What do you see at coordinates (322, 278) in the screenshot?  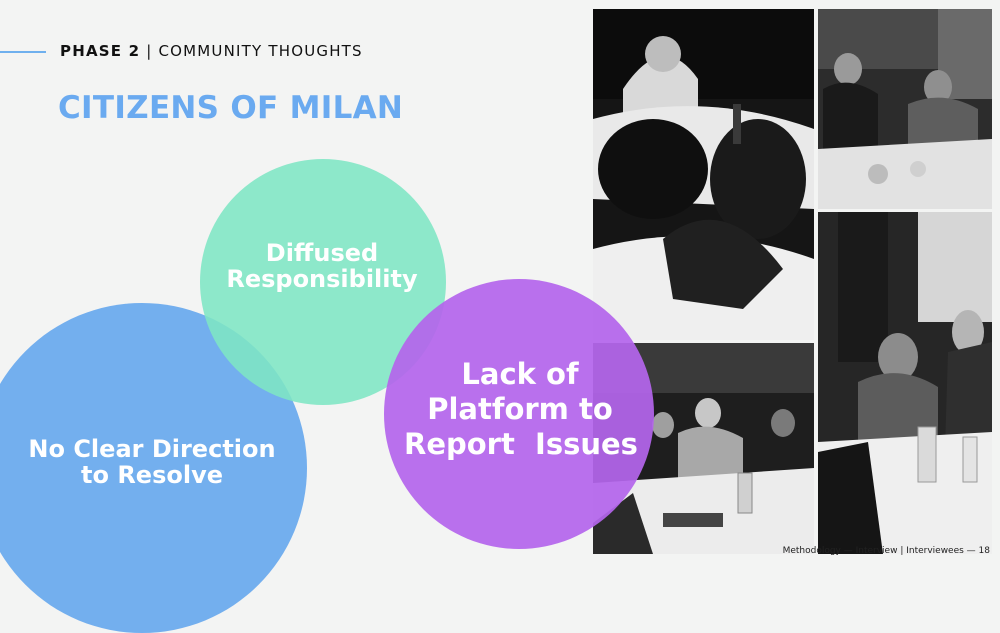 I see `circle-label-line: Responsibility` at bounding box center [322, 278].